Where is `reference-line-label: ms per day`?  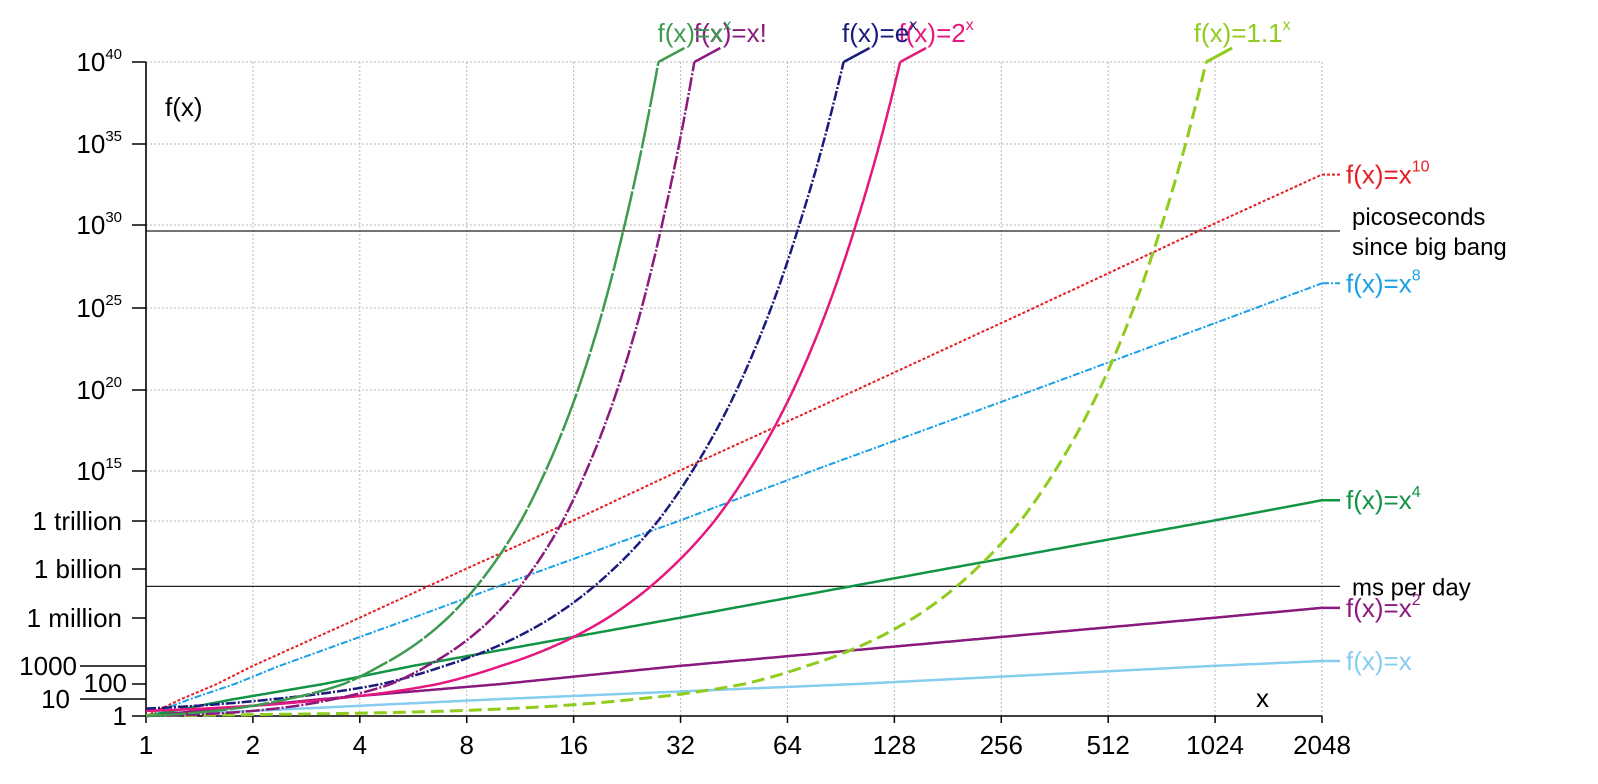
reference-line-label: ms per day is located at coordinates (1411, 587).